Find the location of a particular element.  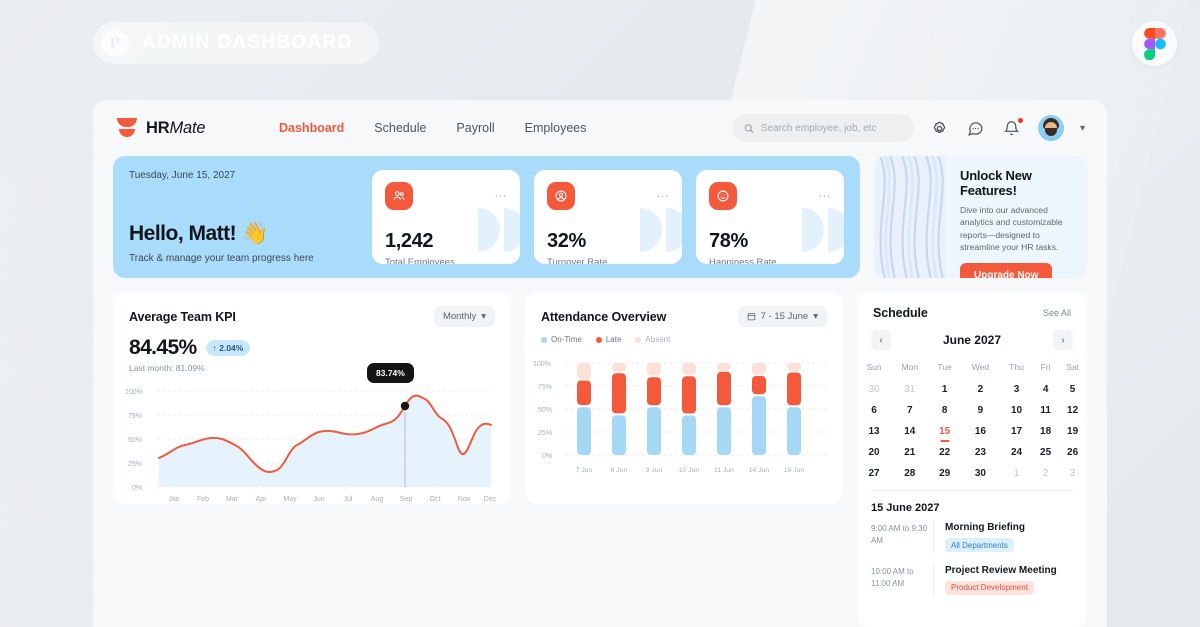

stat-card-turnover-rate: … 32% Turnover Rate is located at coordinates (608, 217).